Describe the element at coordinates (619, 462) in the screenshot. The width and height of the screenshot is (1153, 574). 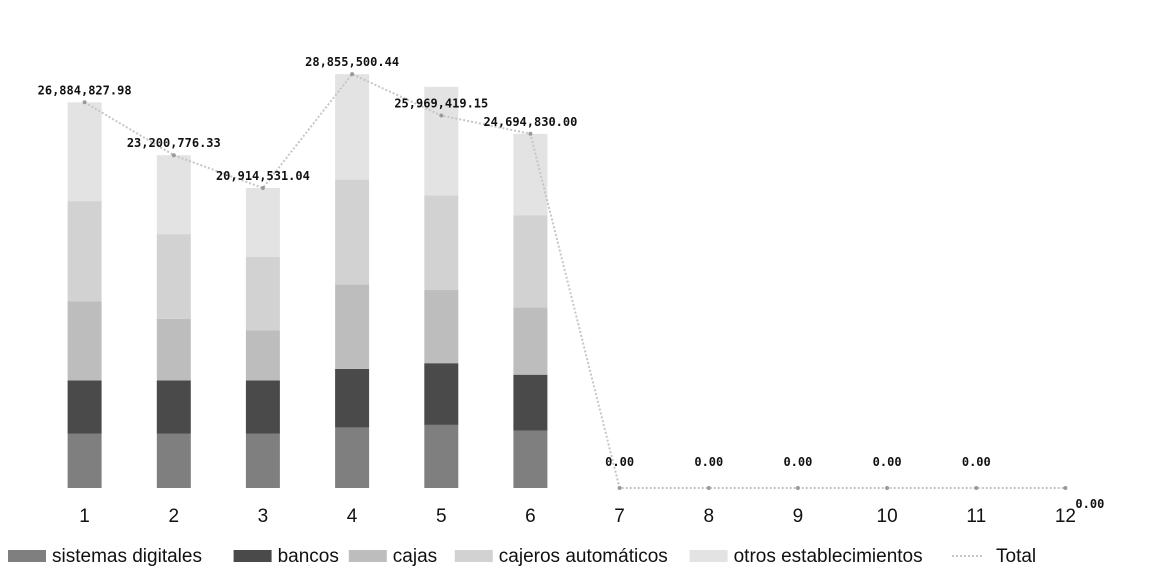
I see `data-label-7: 0.00` at that location.